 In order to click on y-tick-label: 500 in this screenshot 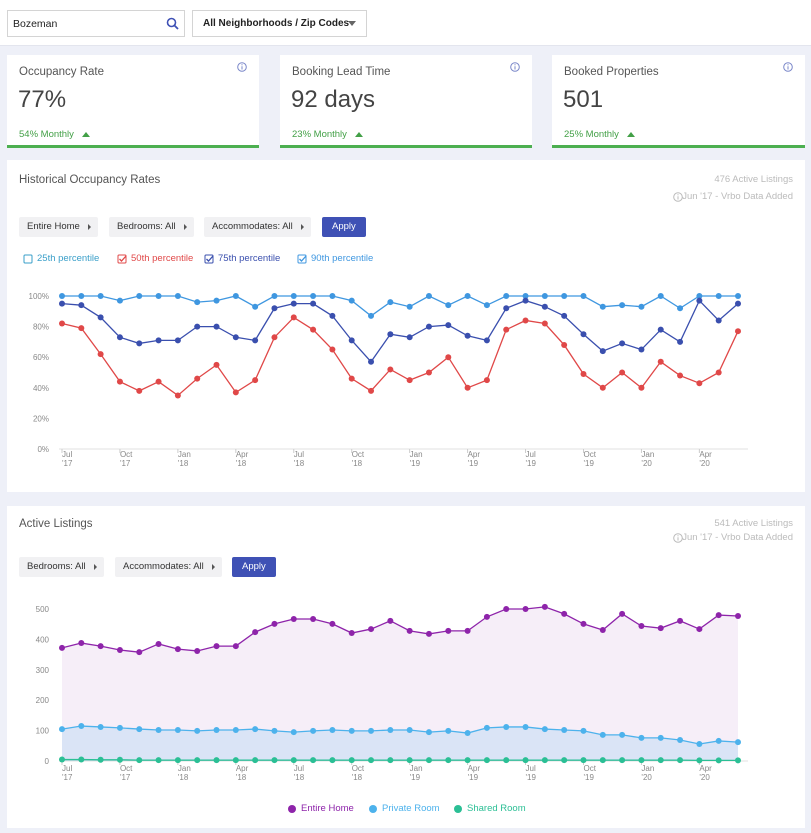, I will do `click(43, 609)`.